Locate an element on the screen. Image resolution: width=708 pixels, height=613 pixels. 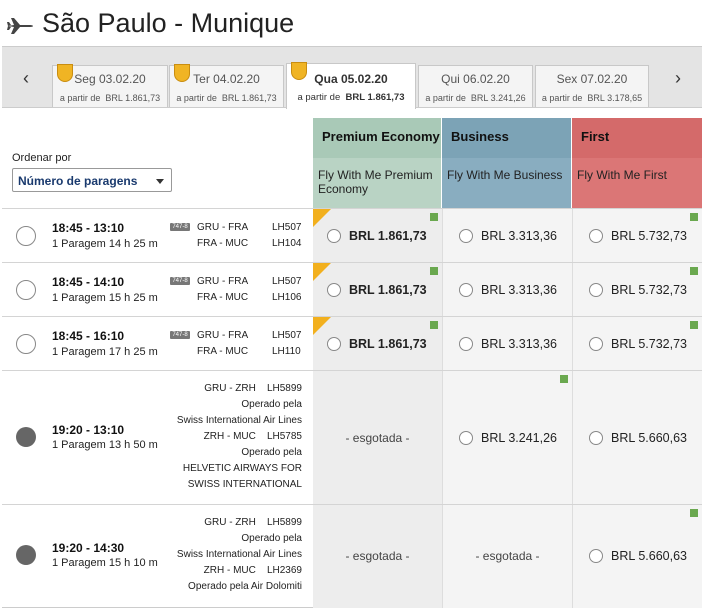
flight-times: 18:45 - 16:10 is located at coordinates (88, 336).